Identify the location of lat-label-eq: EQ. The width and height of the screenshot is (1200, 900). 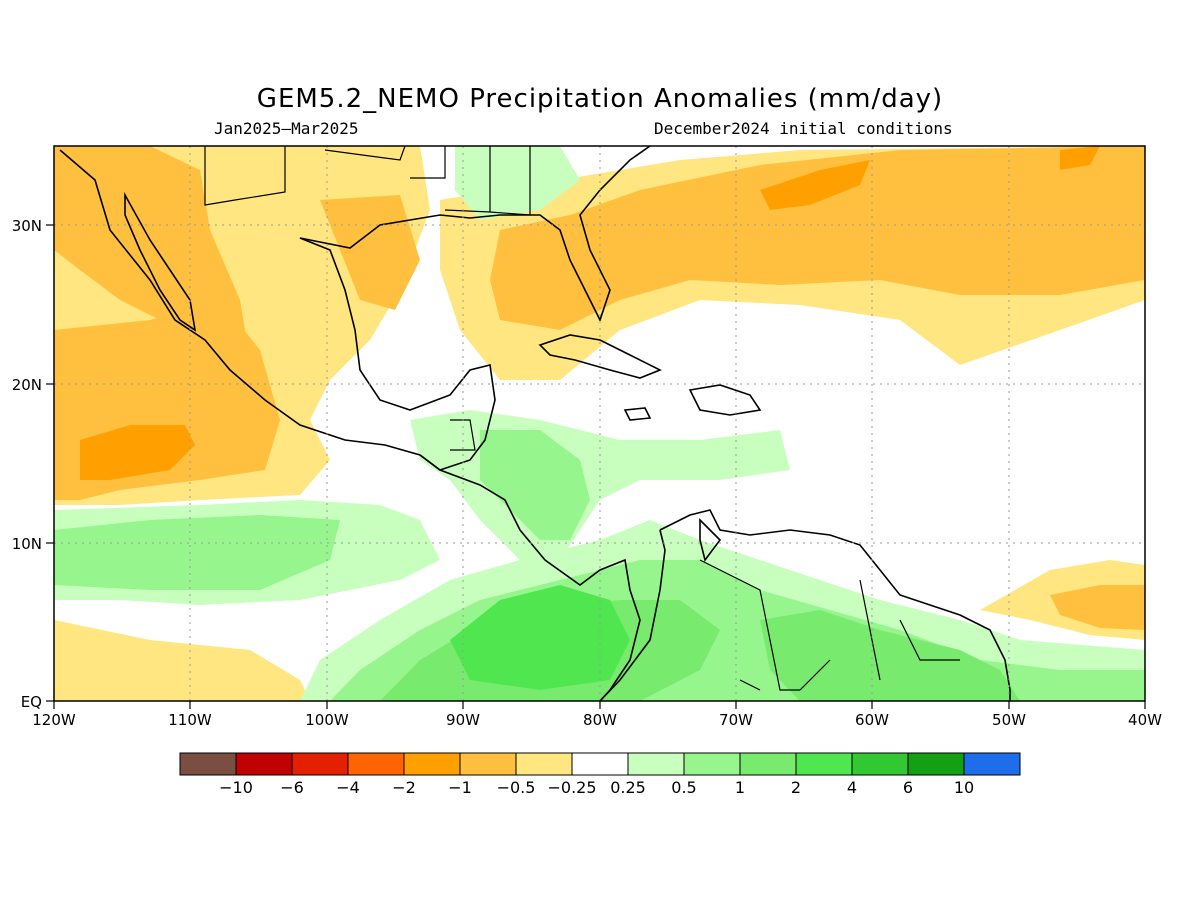
(31, 702).